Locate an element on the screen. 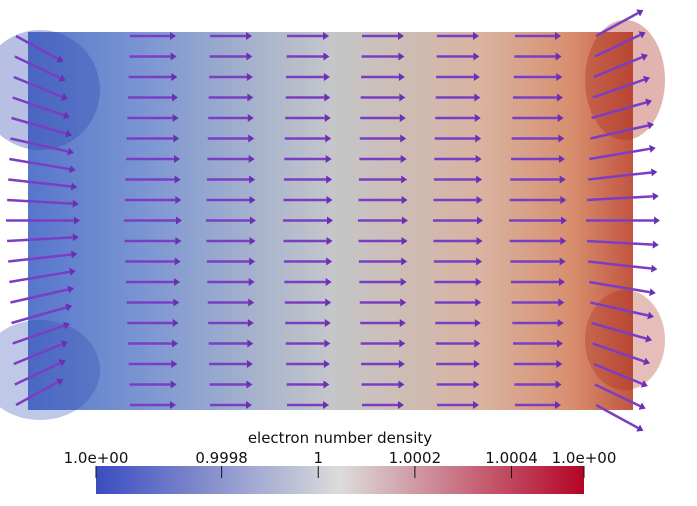 This screenshot has width=697, height=506. tick-label: 1.0004 is located at coordinates (511, 458).